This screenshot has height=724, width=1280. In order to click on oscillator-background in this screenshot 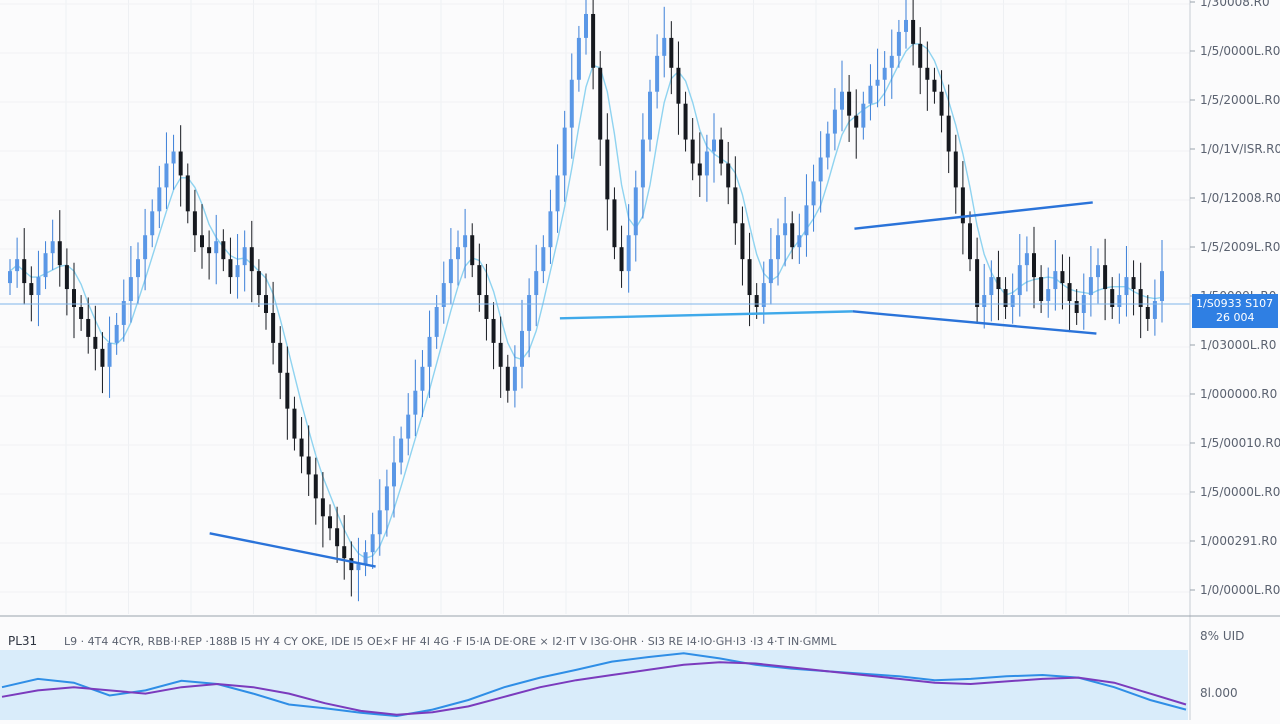, I will do `click(594, 685)`.